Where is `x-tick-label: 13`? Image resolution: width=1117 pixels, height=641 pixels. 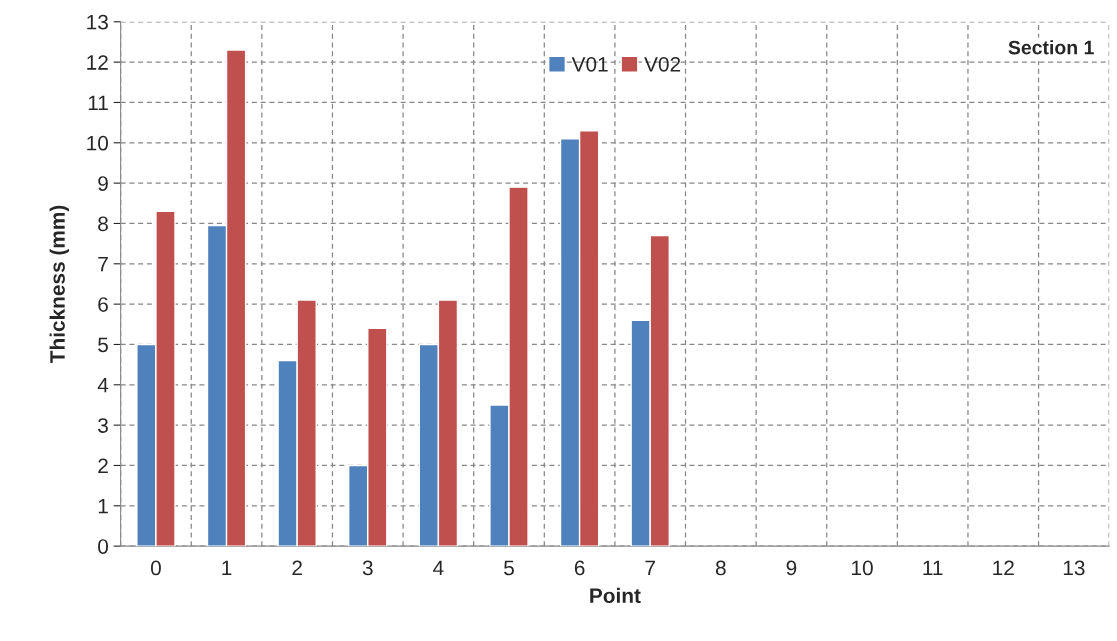 x-tick-label: 13 is located at coordinates (1074, 568).